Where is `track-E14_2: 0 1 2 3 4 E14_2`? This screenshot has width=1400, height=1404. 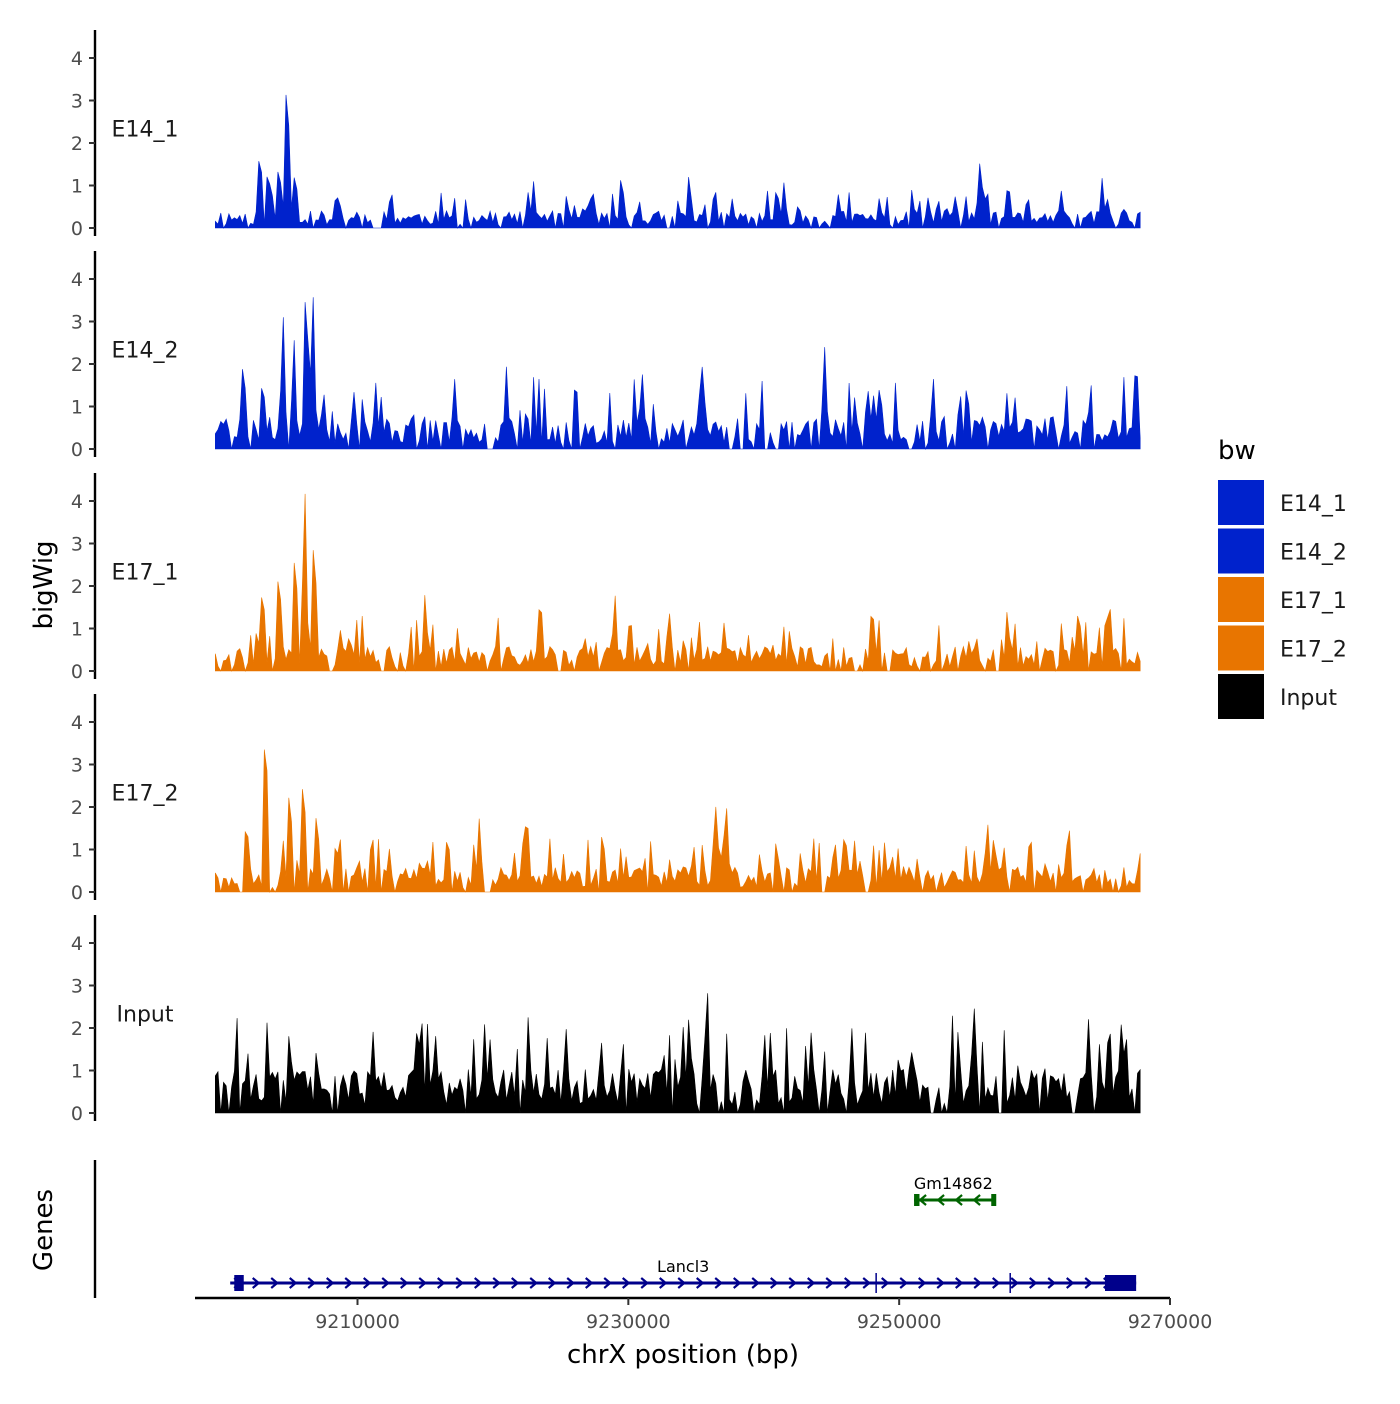
track-E14_2: 0 1 2 3 4 E14_2 is located at coordinates (606, 356).